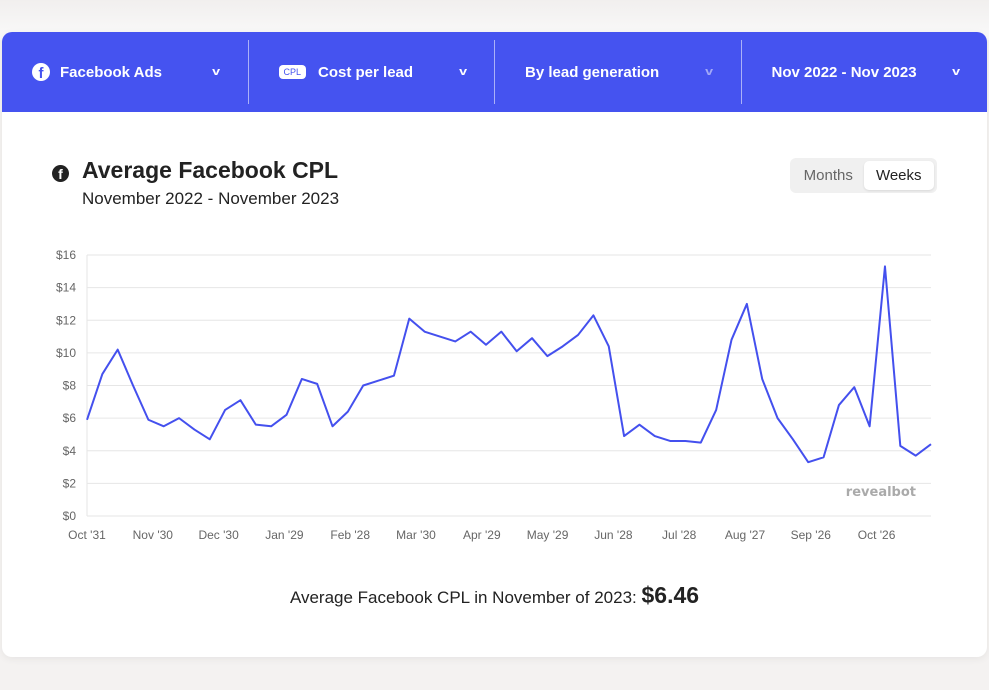 The image size is (989, 690). Describe the element at coordinates (745, 535) in the screenshot. I see `x-tick-label: Aug '27` at that location.